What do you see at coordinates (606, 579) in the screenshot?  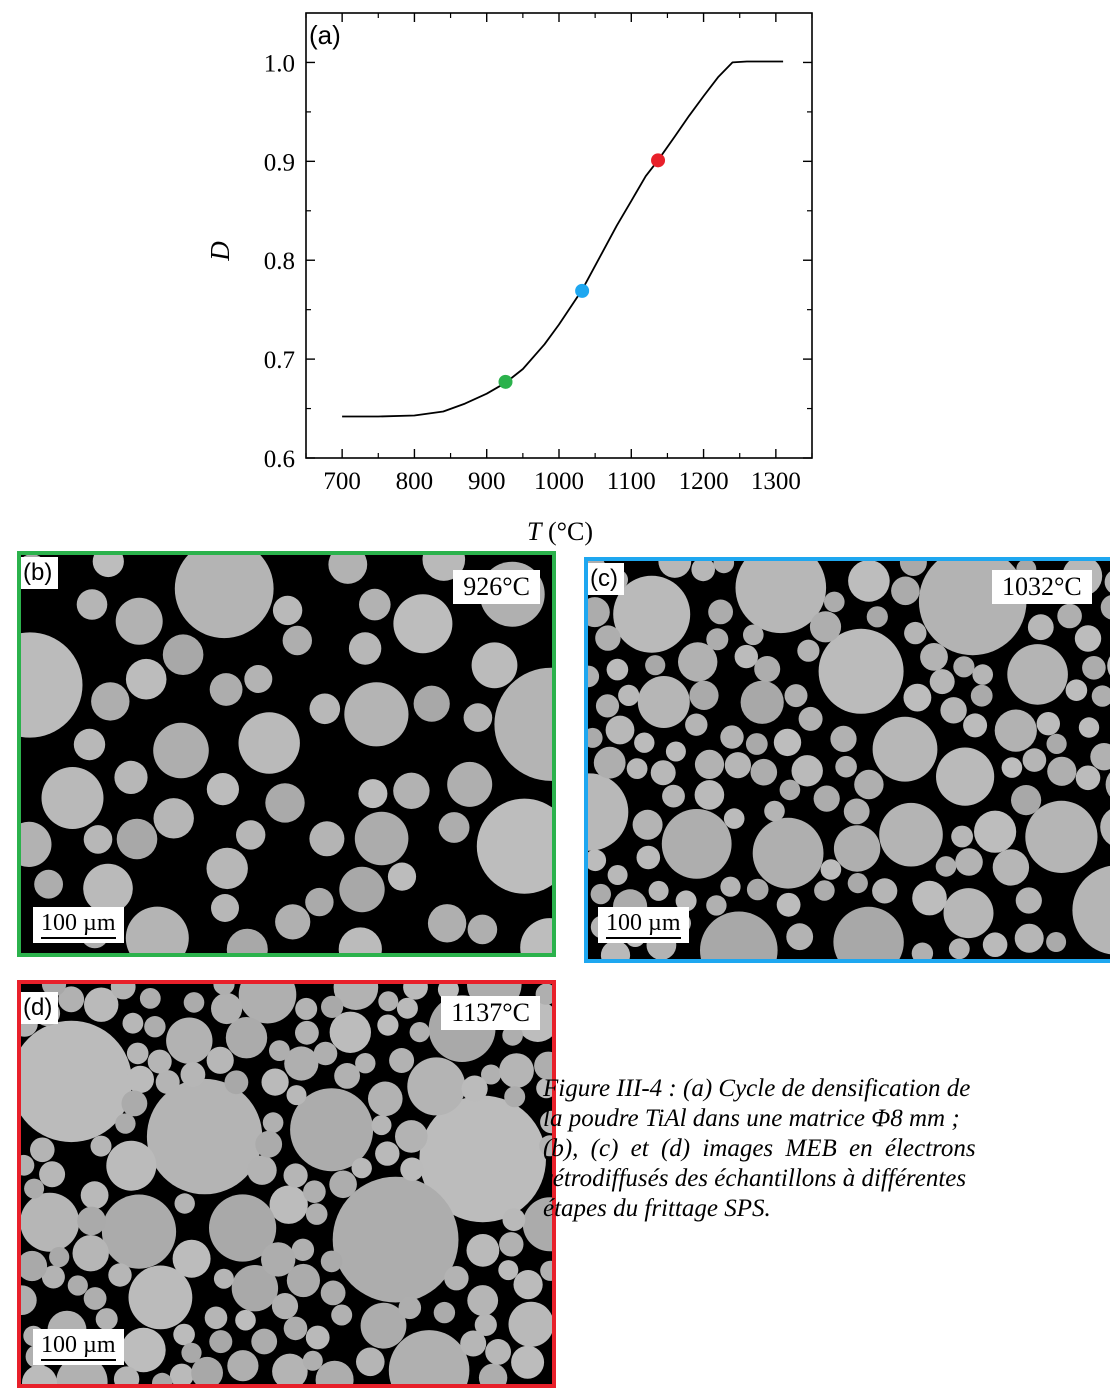 I see `panel-c-label: (c)` at bounding box center [606, 579].